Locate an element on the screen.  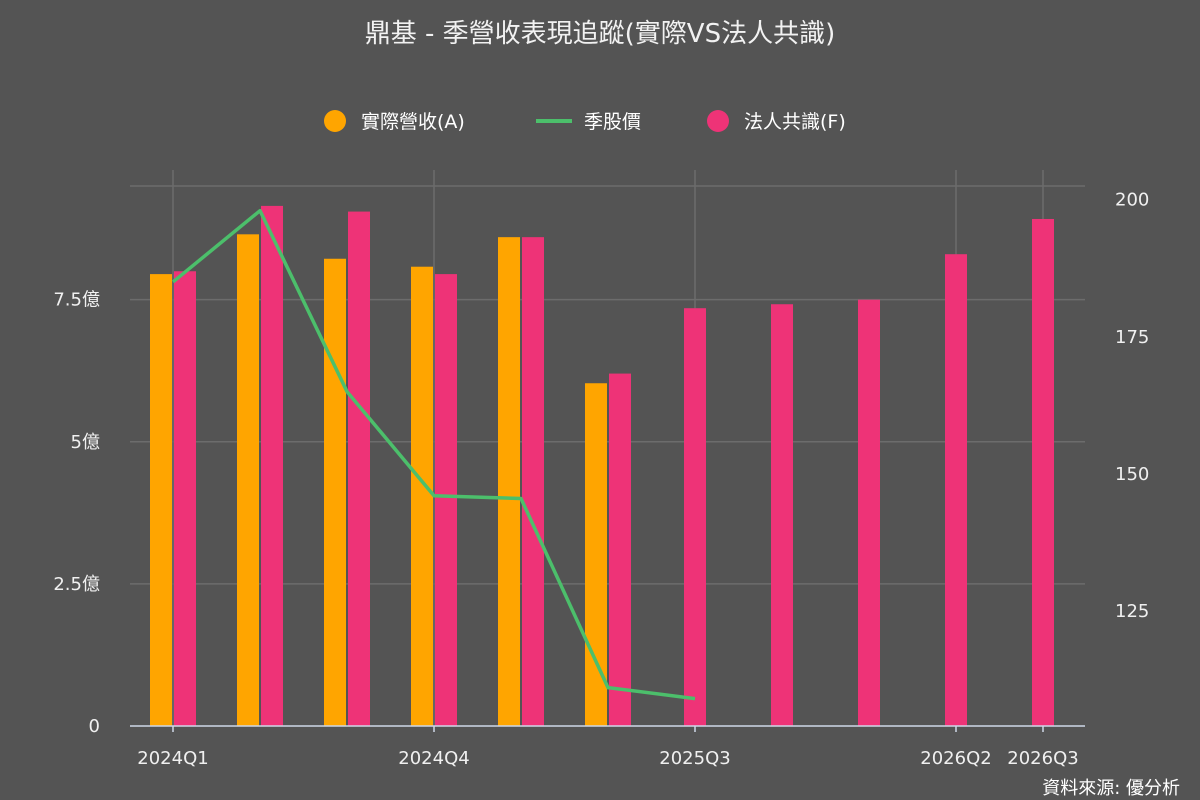
right-tick-label: 150 is located at coordinates (1132, 474).